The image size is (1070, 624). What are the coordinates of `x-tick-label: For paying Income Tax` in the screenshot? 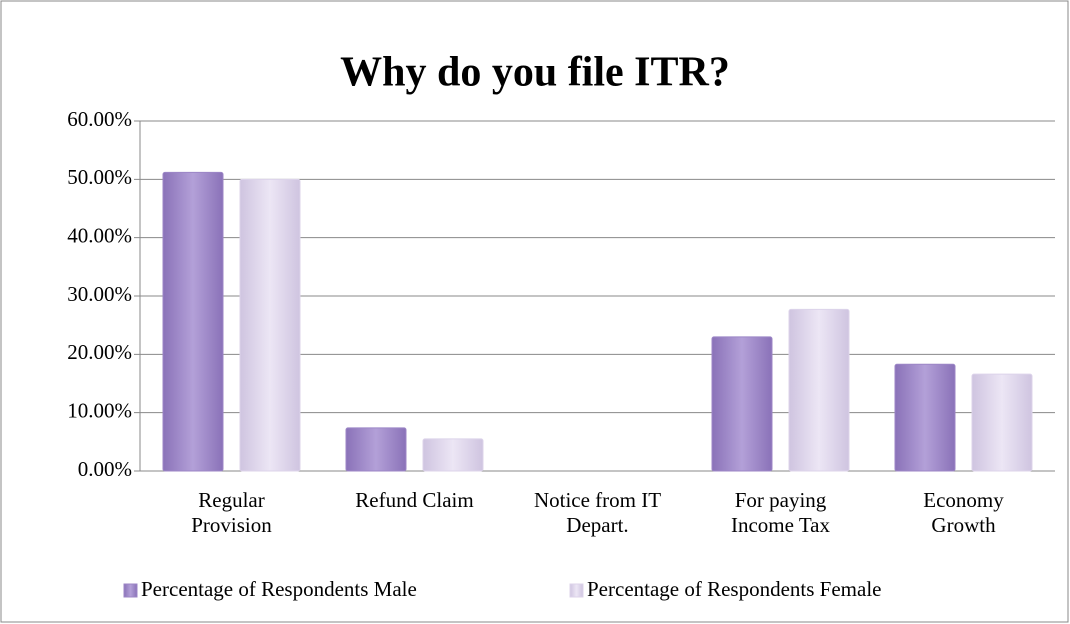 It's located at (780, 512).